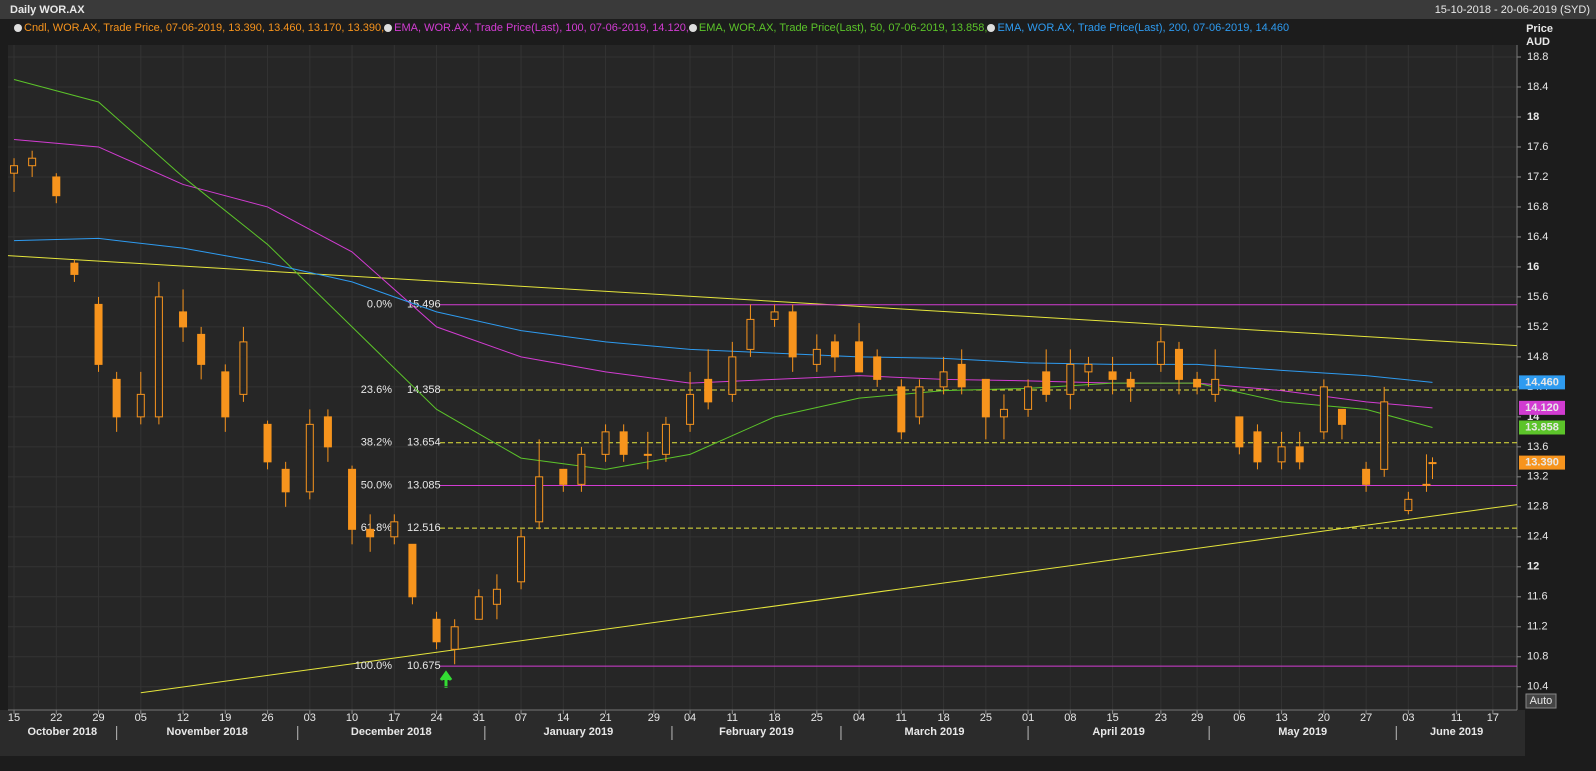 This screenshot has width=1596, height=771. Describe the element at coordinates (479, 718) in the screenshot. I see `x-tick-label: 31` at that location.